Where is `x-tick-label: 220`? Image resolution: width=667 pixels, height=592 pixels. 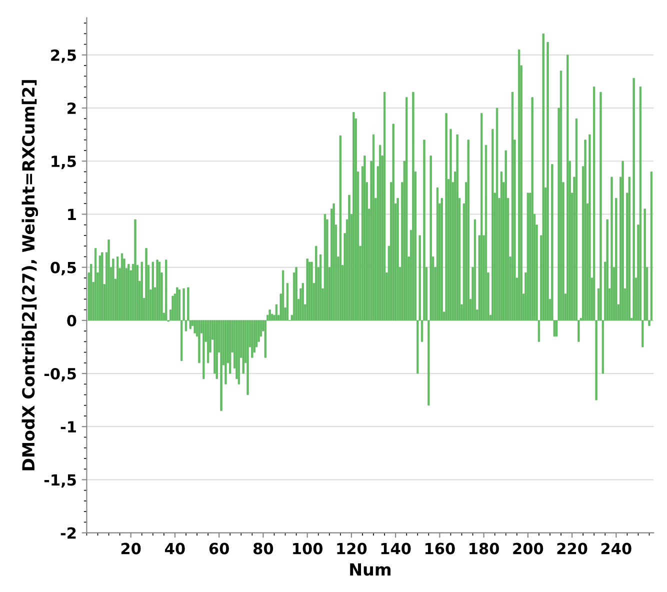 x-tick-label: 220 is located at coordinates (572, 548).